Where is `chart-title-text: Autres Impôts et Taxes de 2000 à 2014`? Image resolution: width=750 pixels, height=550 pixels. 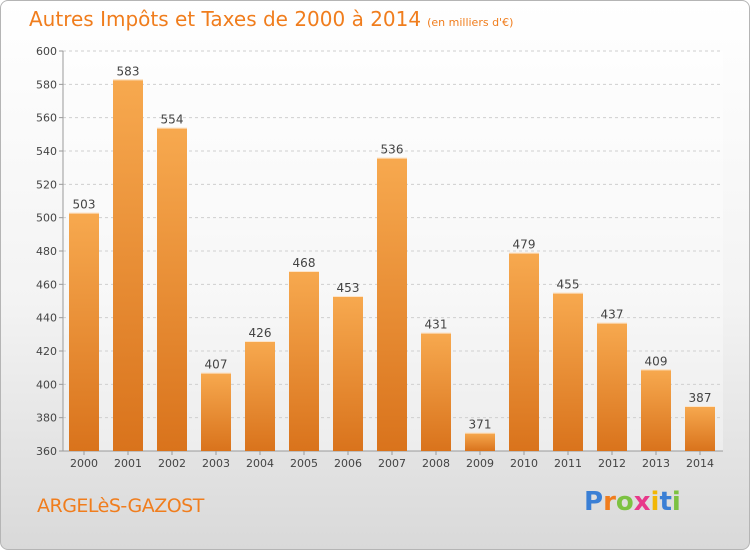 chart-title-text: Autres Impôts et Taxes de 2000 à 2014 is located at coordinates (225, 19).